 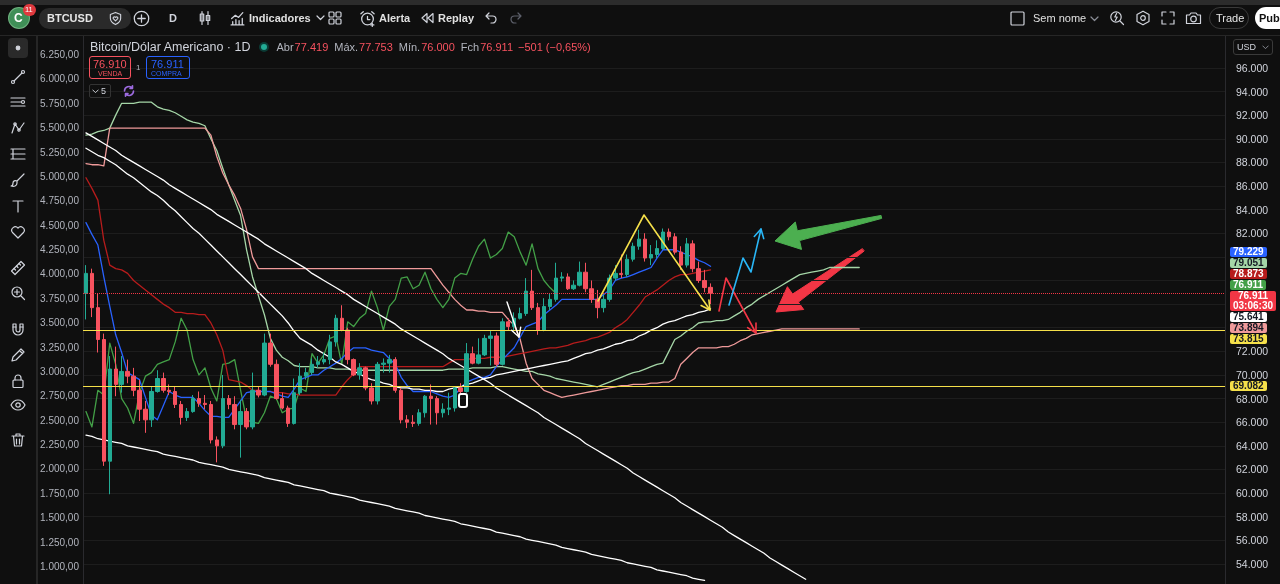 What do you see at coordinates (1247, 47) in the screenshot?
I see `text: USD` at bounding box center [1247, 47].